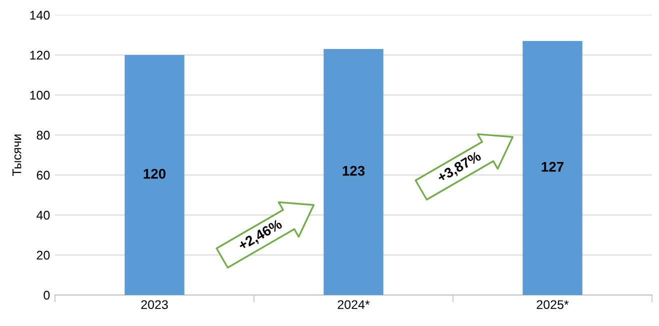 The image size is (659, 326). What do you see at coordinates (43, 135) in the screenshot?
I see `y-tick-label: 80` at bounding box center [43, 135].